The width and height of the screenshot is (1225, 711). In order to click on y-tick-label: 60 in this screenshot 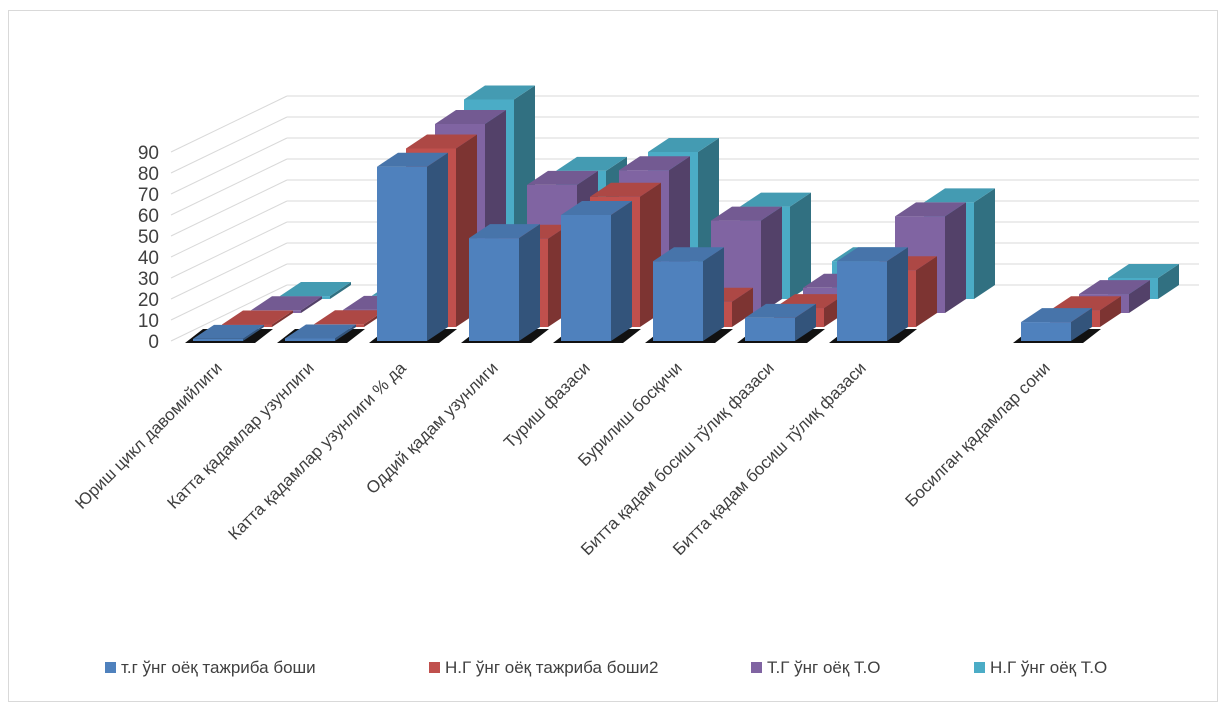, I will do `click(148, 216)`.